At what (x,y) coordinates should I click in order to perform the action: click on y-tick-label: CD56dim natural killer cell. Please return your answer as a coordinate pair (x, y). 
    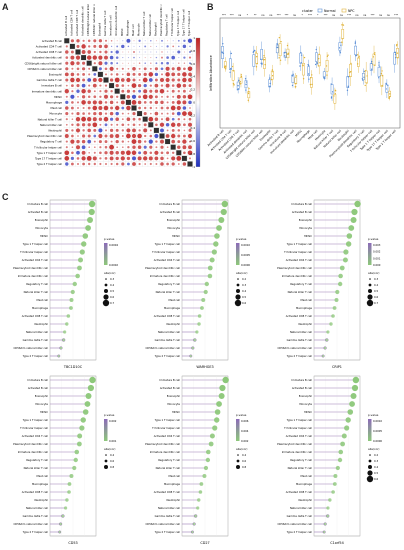
    Looking at the image, I should click on (30, 524).